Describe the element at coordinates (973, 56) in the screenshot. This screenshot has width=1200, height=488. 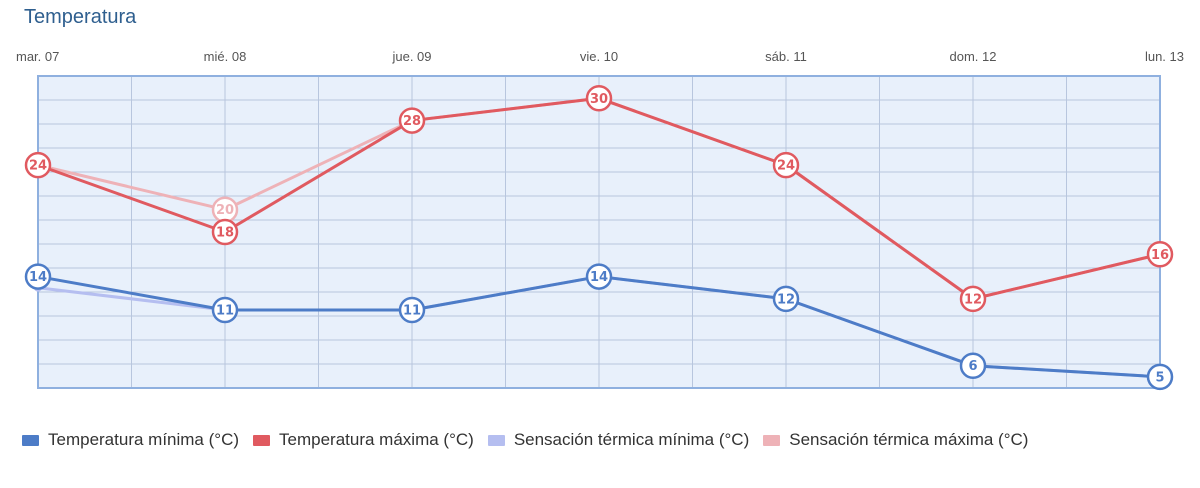
I see `x-tick-label: dom. 12` at that location.